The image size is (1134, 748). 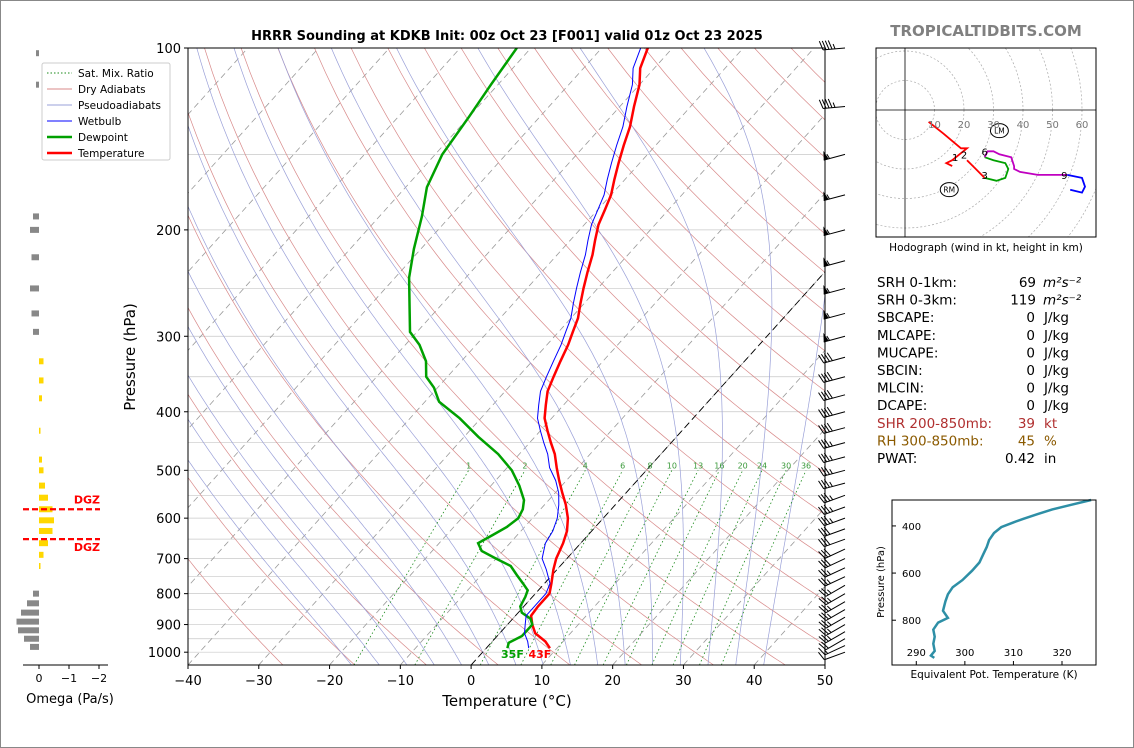 I want to click on storm-motion-label: LM, so click(x=999, y=131).